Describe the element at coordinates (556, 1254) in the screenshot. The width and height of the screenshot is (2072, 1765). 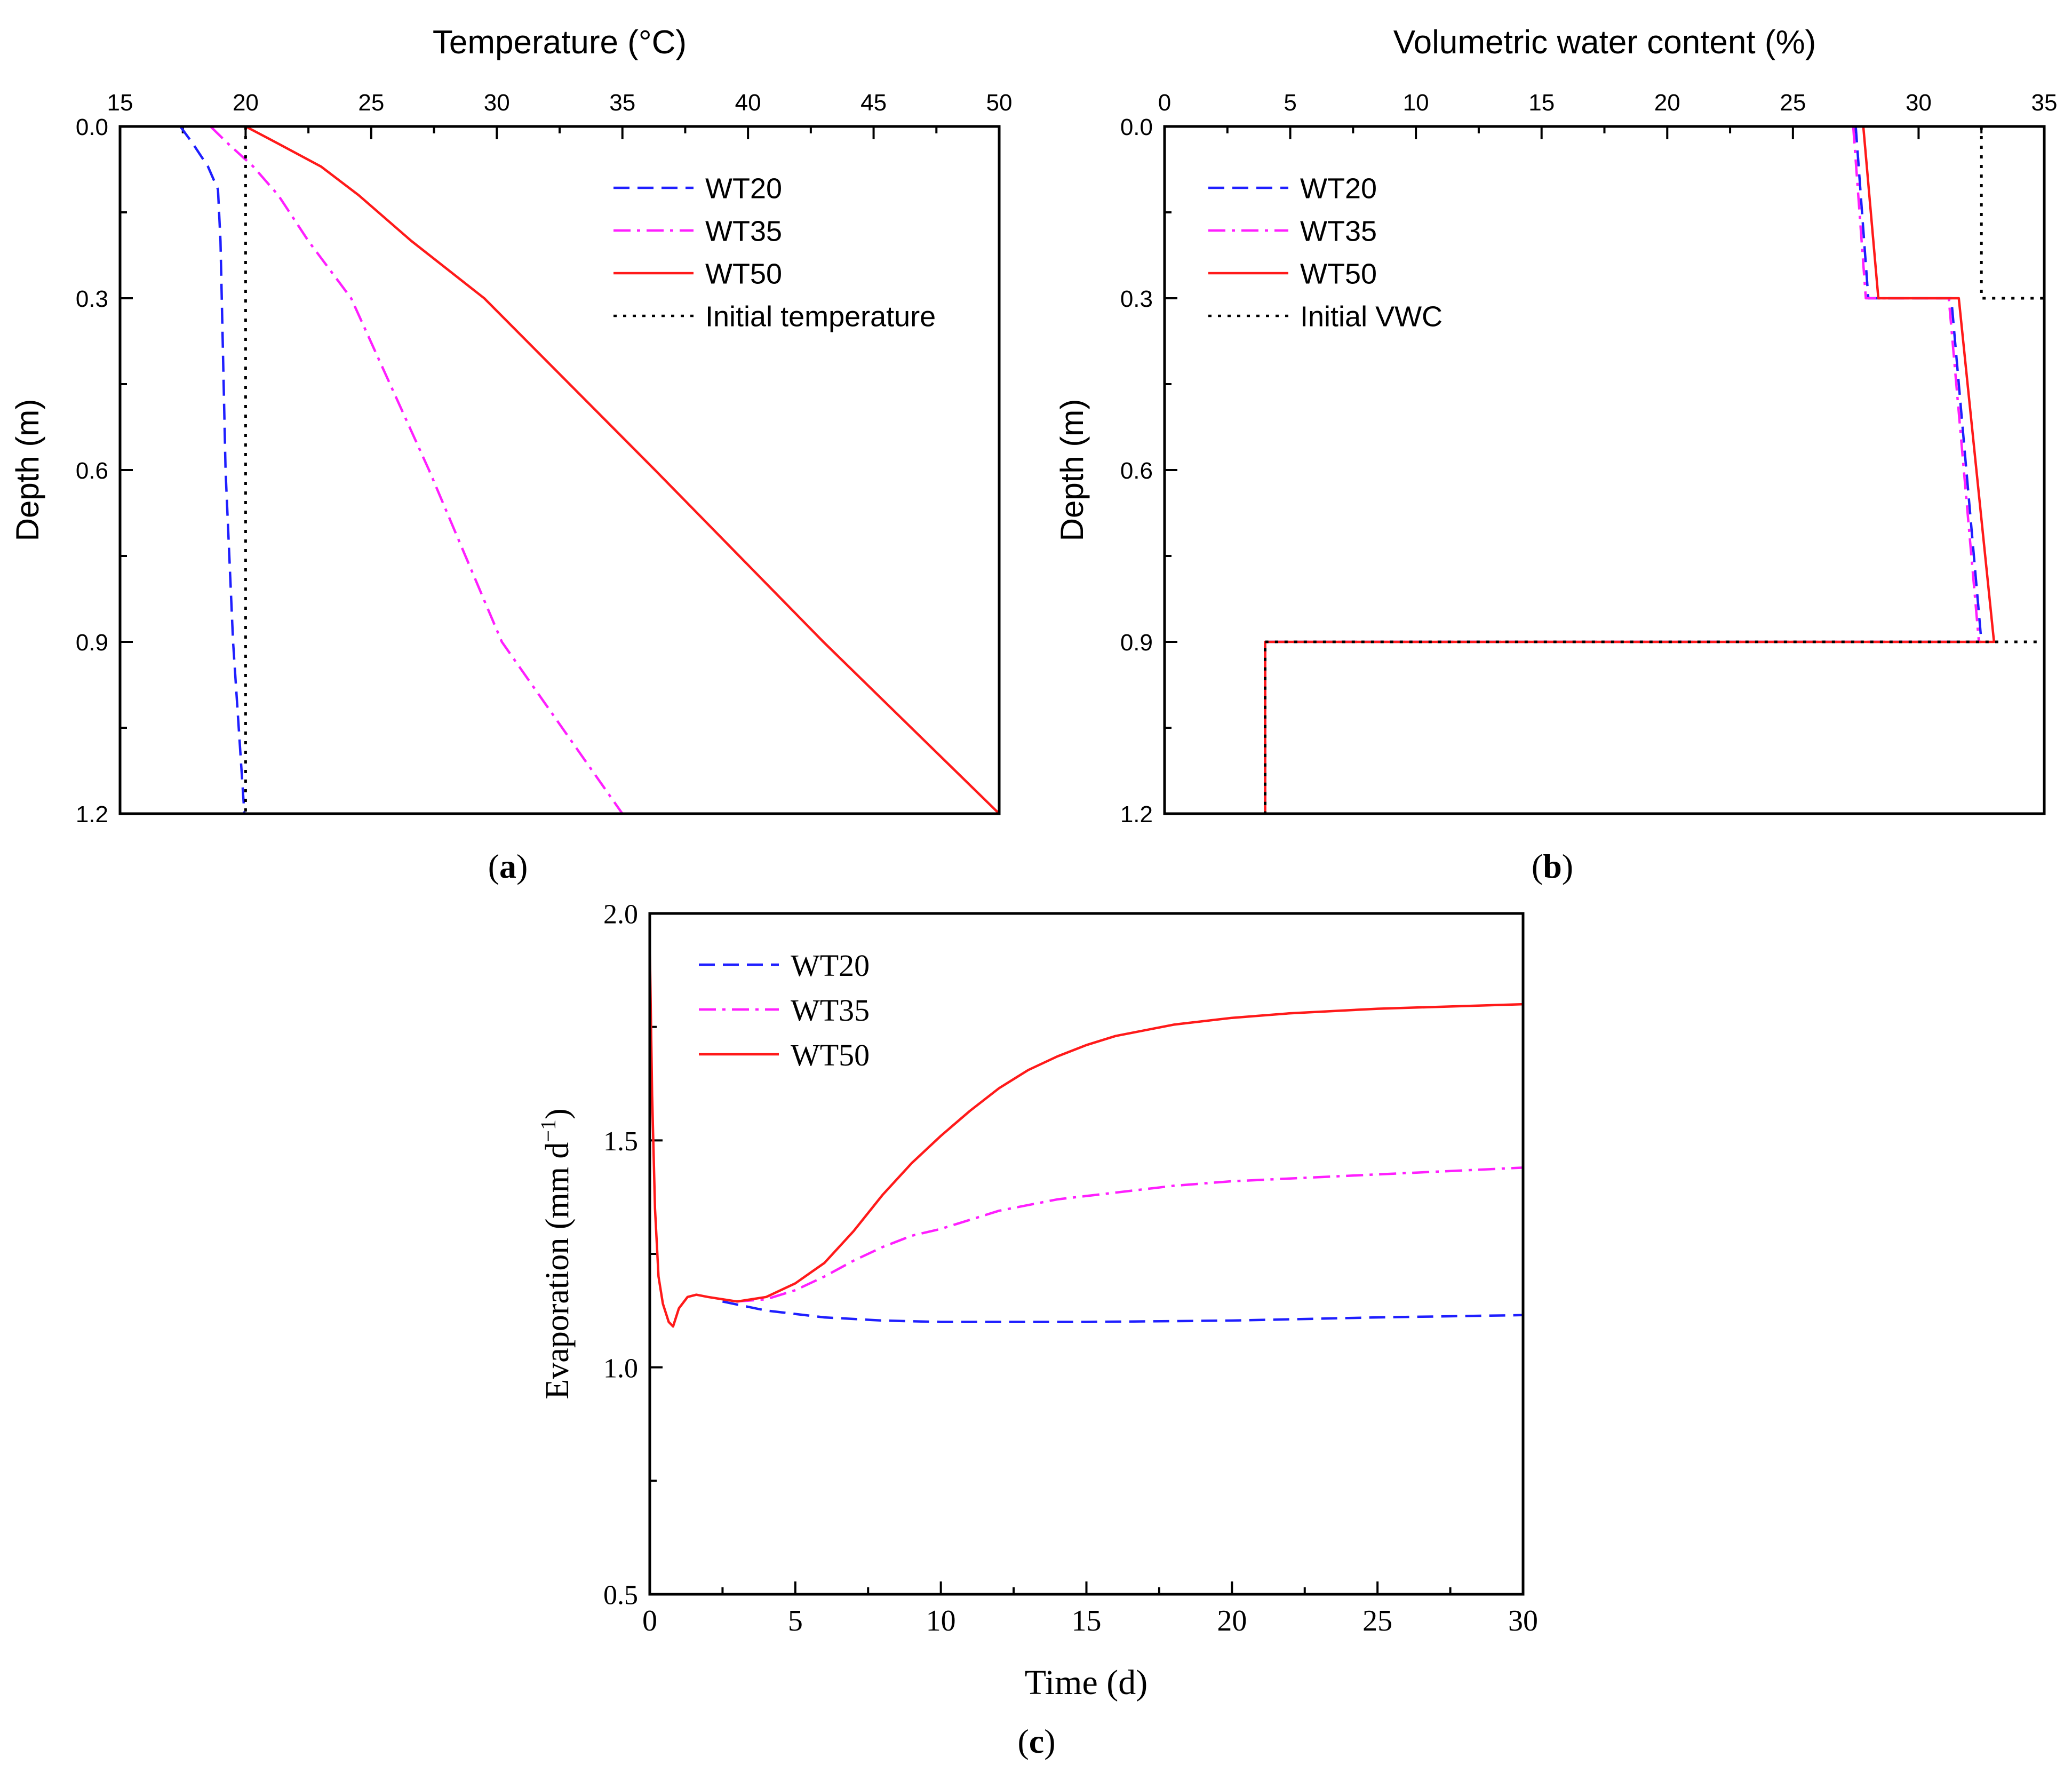
I see `y-axis-title: Evaporation (mm d−1)` at that location.